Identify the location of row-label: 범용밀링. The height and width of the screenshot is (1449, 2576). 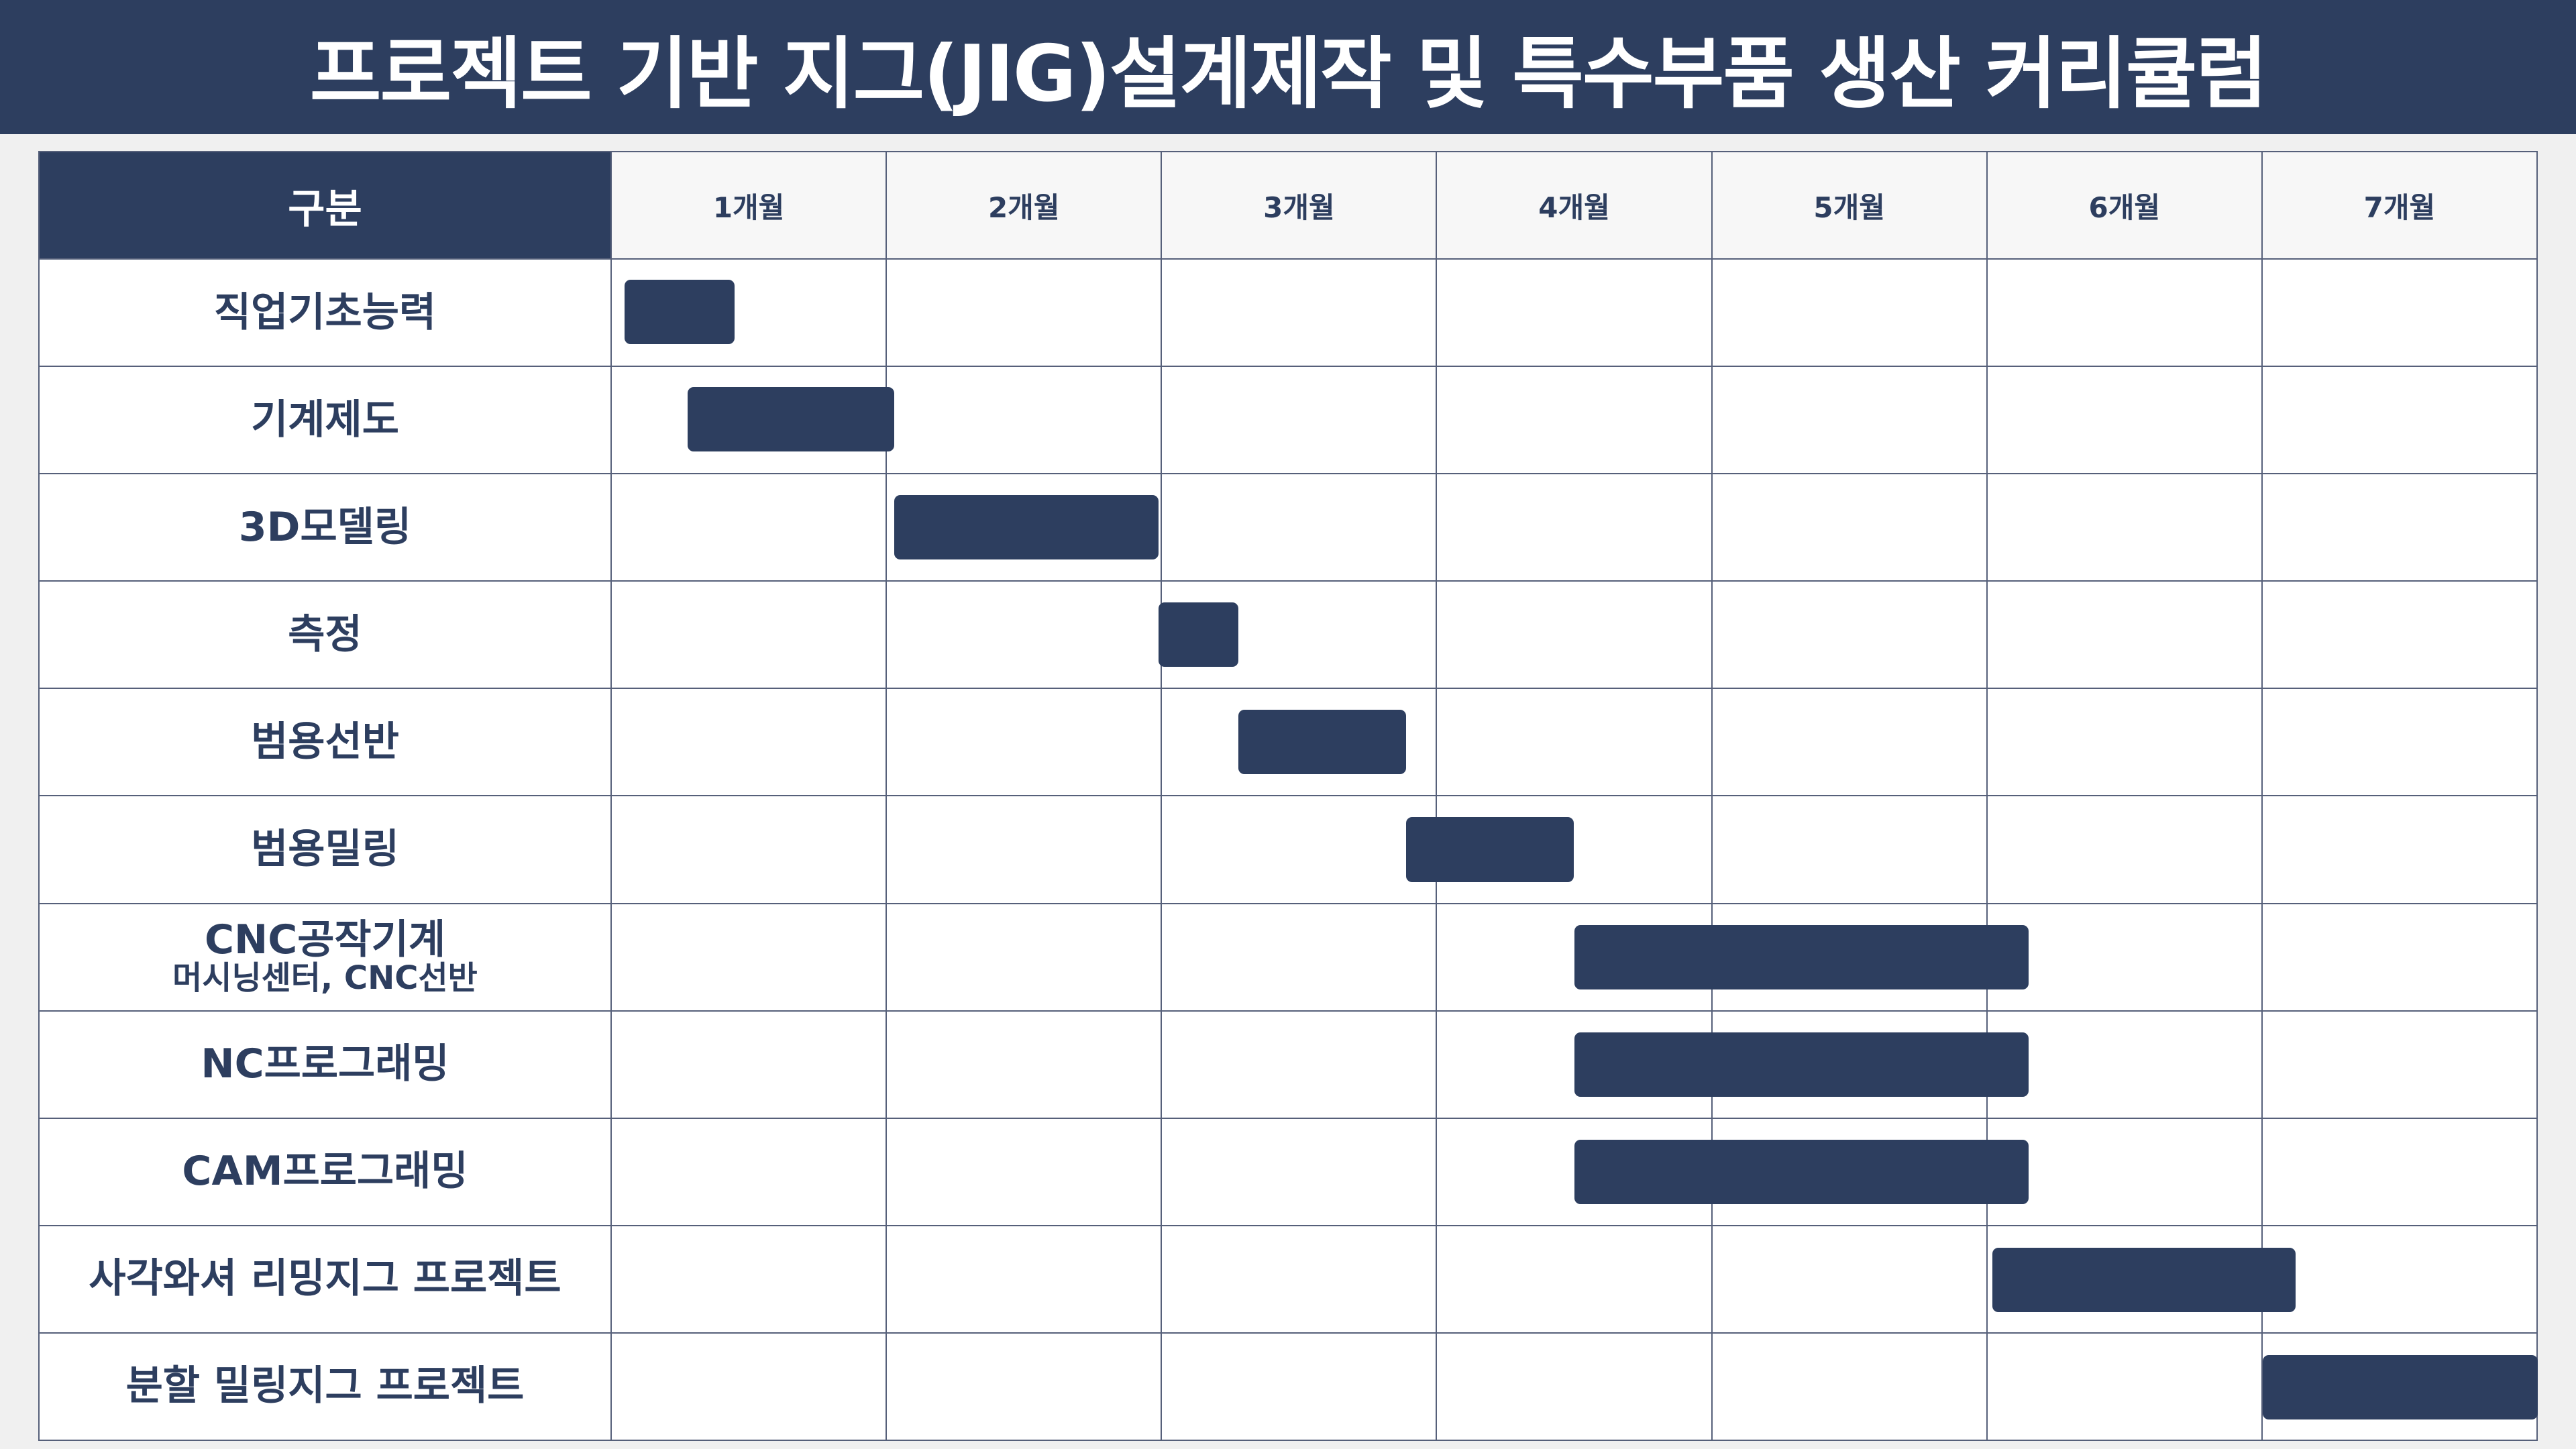
(325, 849).